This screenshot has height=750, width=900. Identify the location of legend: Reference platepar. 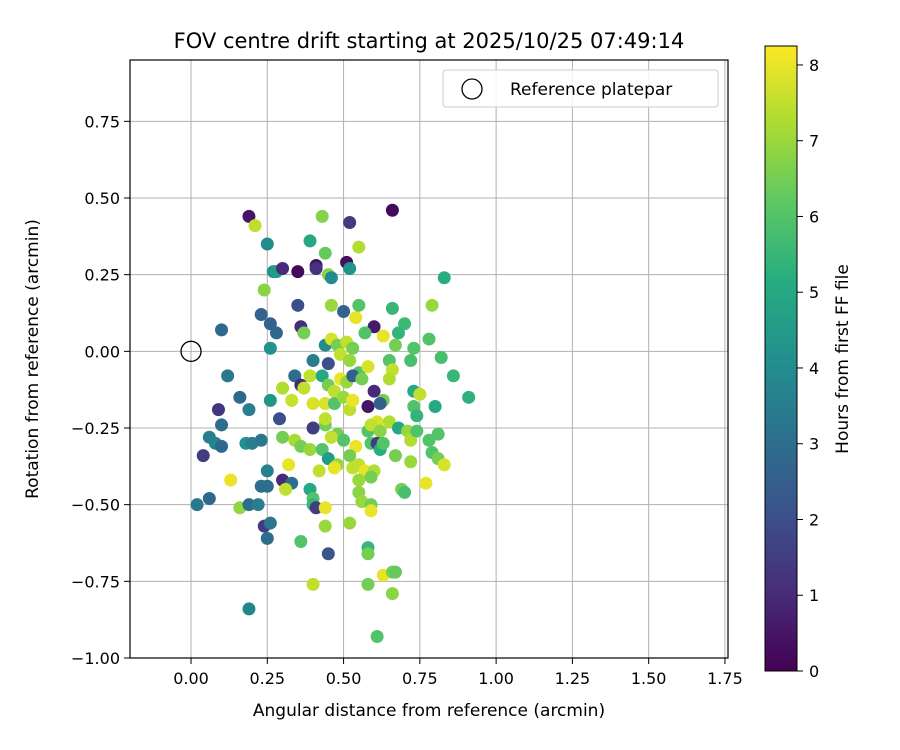
(580, 88).